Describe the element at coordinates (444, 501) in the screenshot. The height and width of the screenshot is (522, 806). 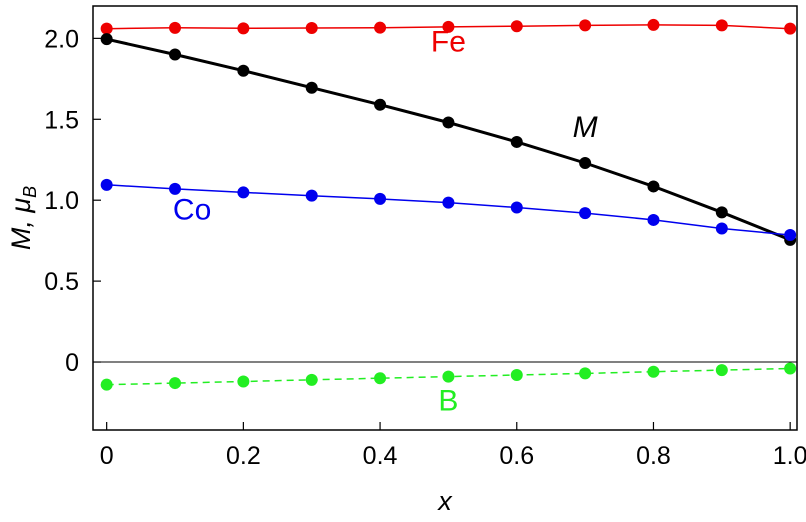
I see `x-axis-label: x` at that location.